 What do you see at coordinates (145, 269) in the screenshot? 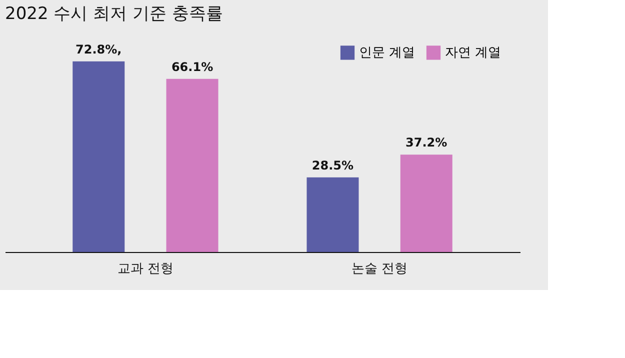
I see `x-tick-label: 교과 전형` at bounding box center [145, 269].